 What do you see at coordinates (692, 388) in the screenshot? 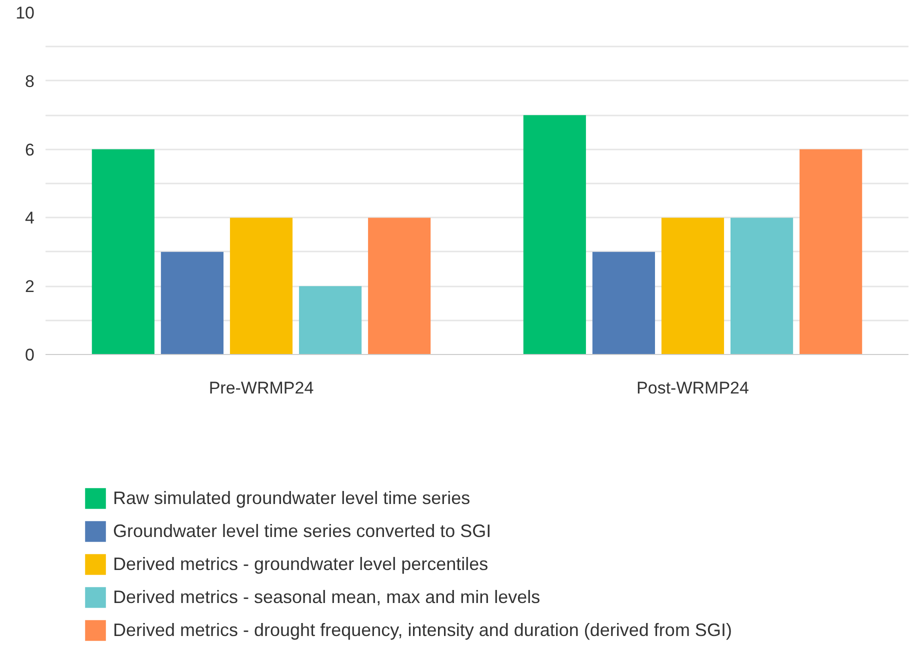
I see `x-tick-label: Post-WRMP24` at bounding box center [692, 388].